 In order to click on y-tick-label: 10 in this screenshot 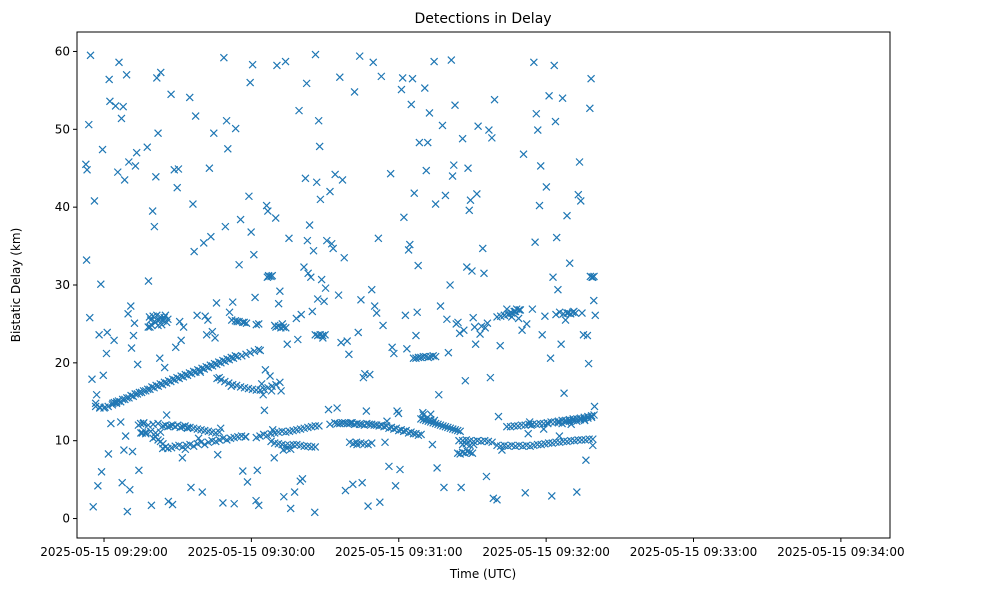, I will do `click(62, 441)`.